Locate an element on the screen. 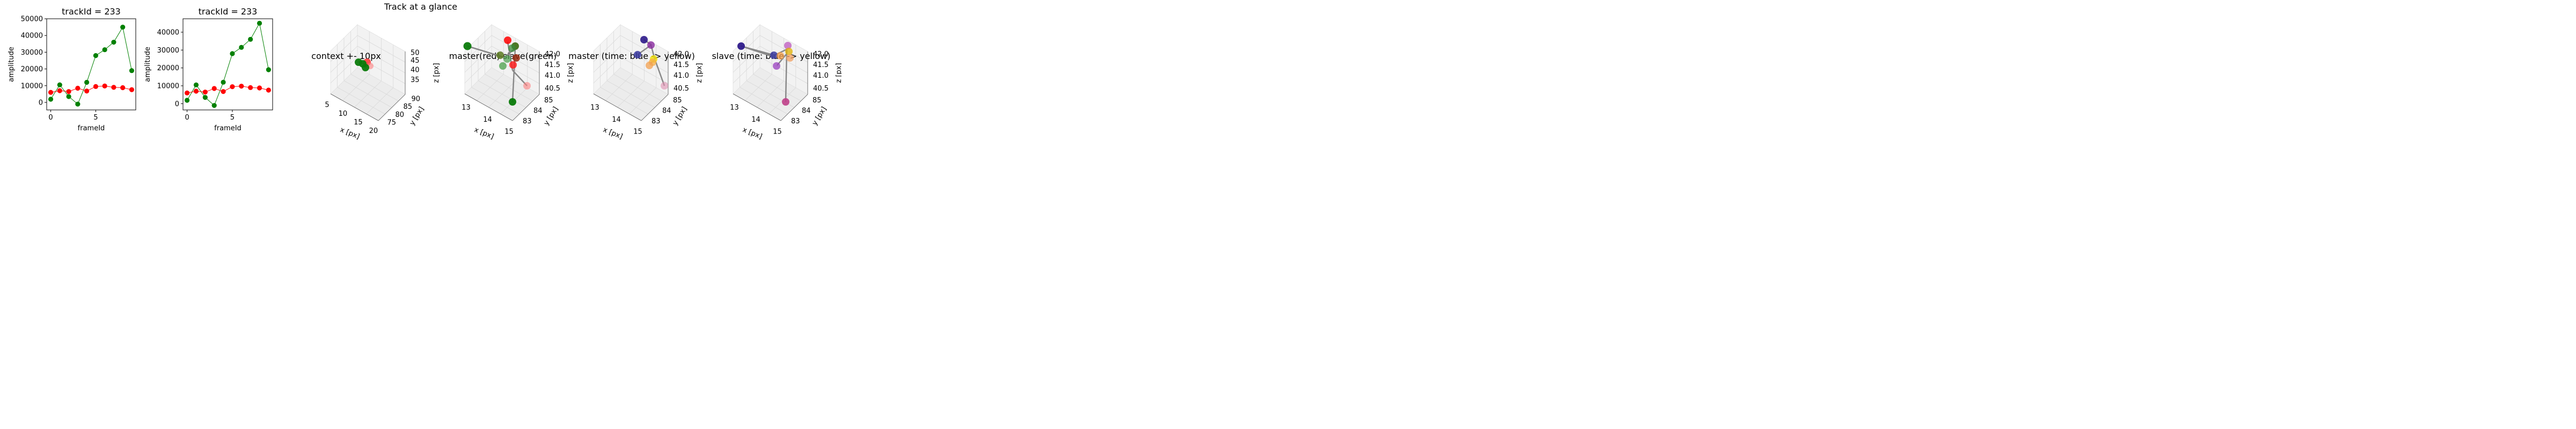 This screenshot has height=429, width=2576. y-tick-label: 40000 is located at coordinates (168, 33).